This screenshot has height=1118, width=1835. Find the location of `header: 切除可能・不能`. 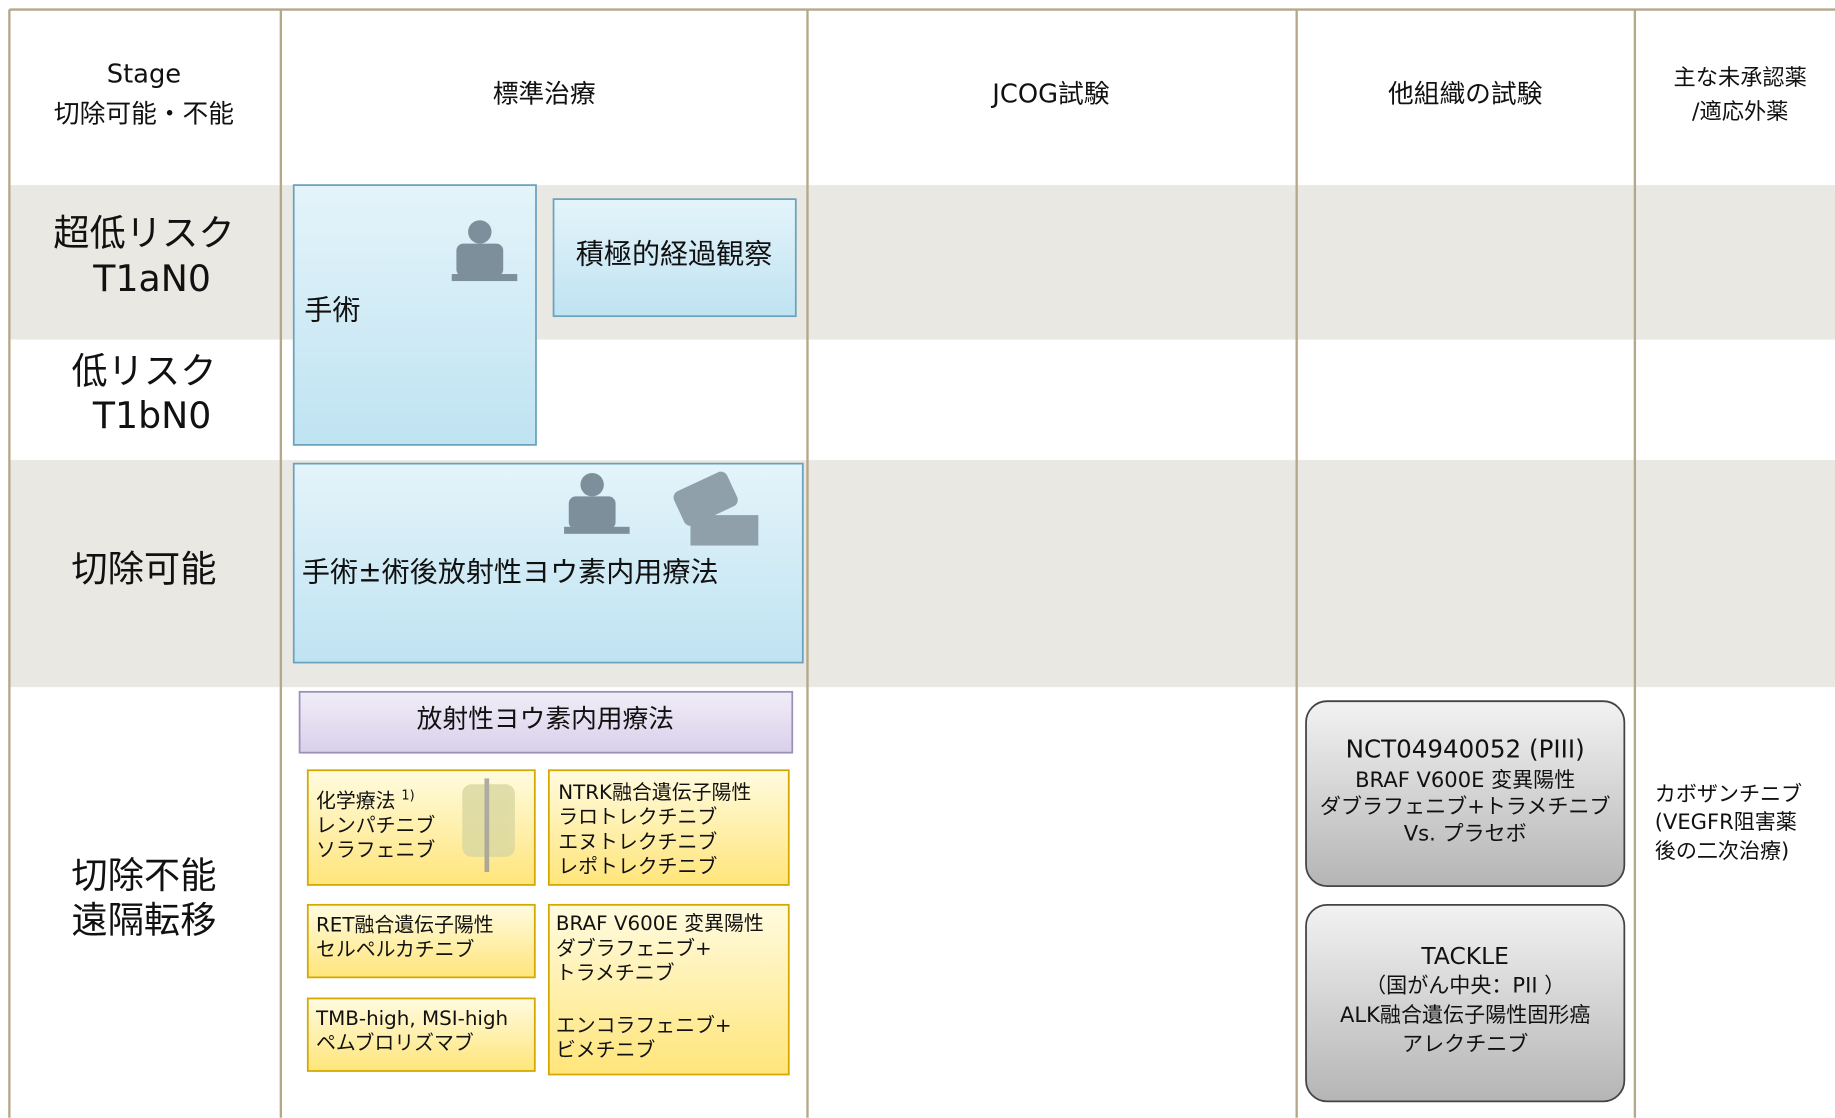

header: 切除可能・不能 is located at coordinates (144, 114).